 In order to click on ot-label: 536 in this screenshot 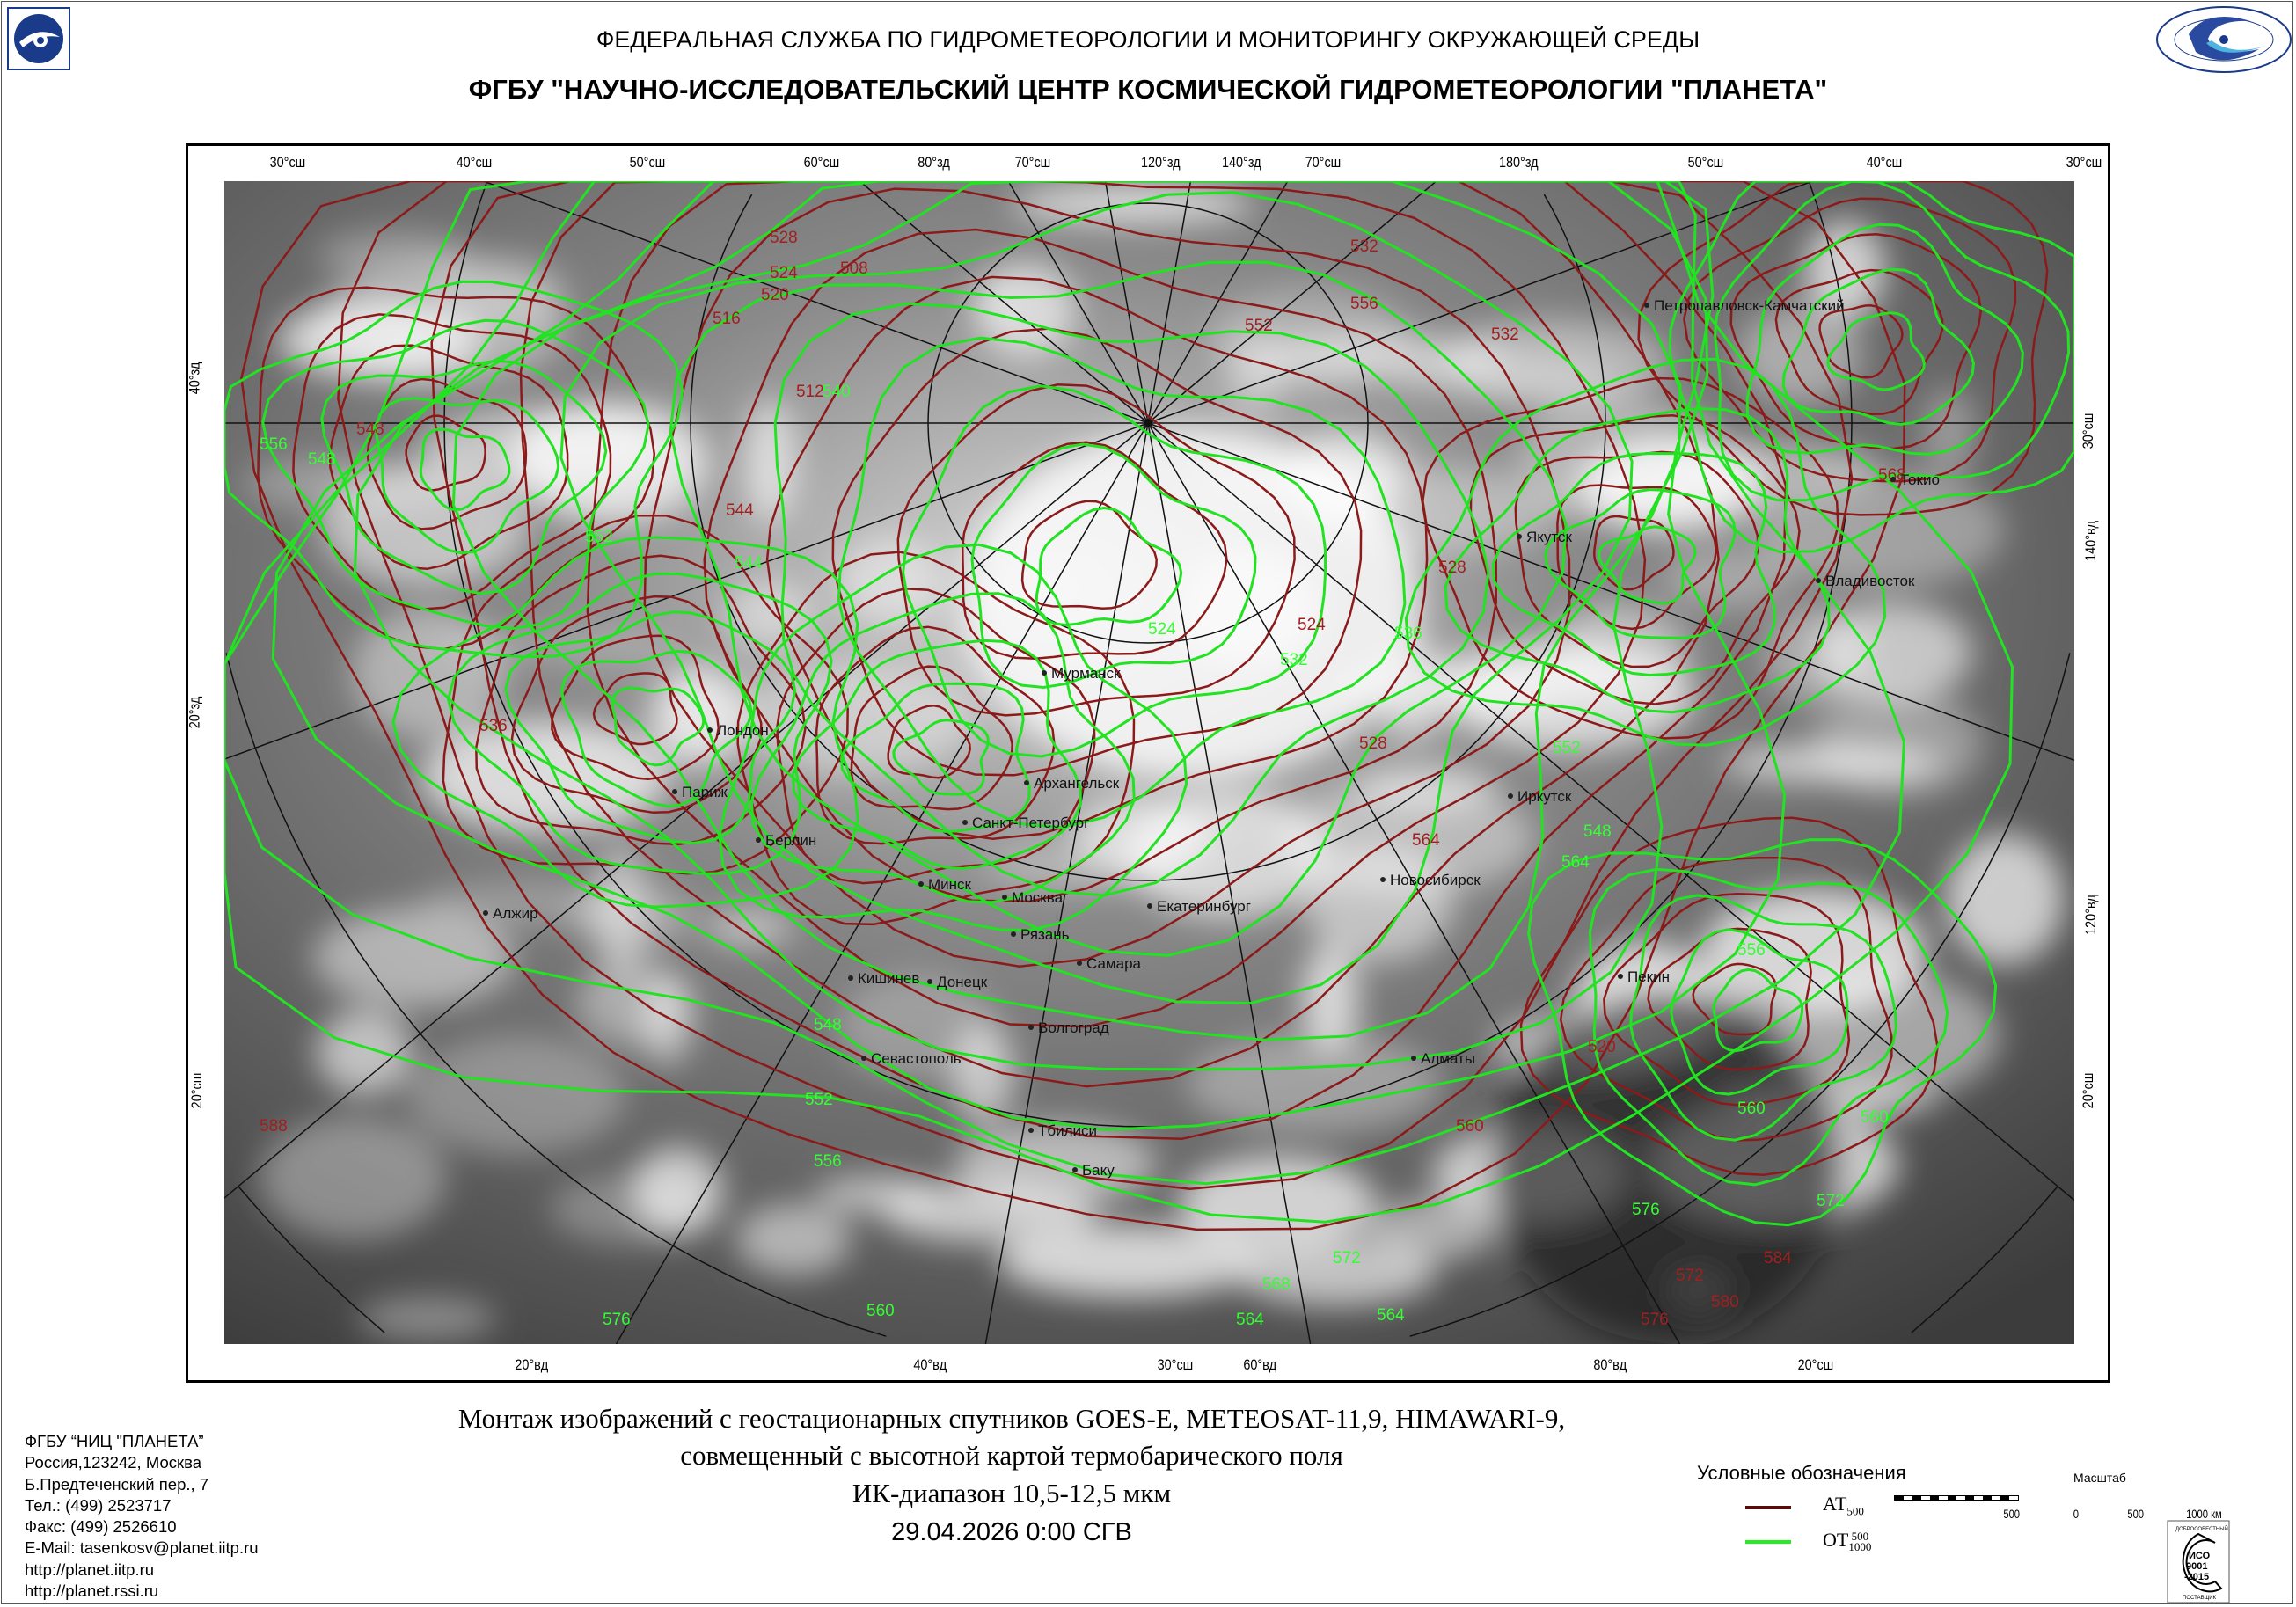, I will do `click(1408, 634)`.